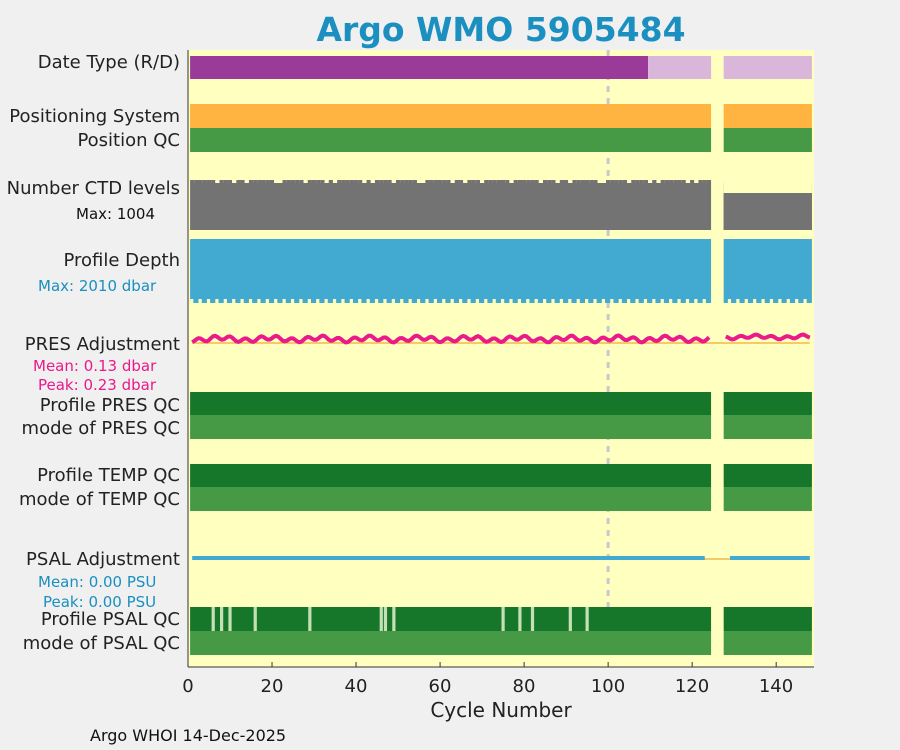 The height and width of the screenshot is (750, 900). What do you see at coordinates (767, 188) in the screenshot?
I see `ctd-levels-shorter-tail` at bounding box center [767, 188].